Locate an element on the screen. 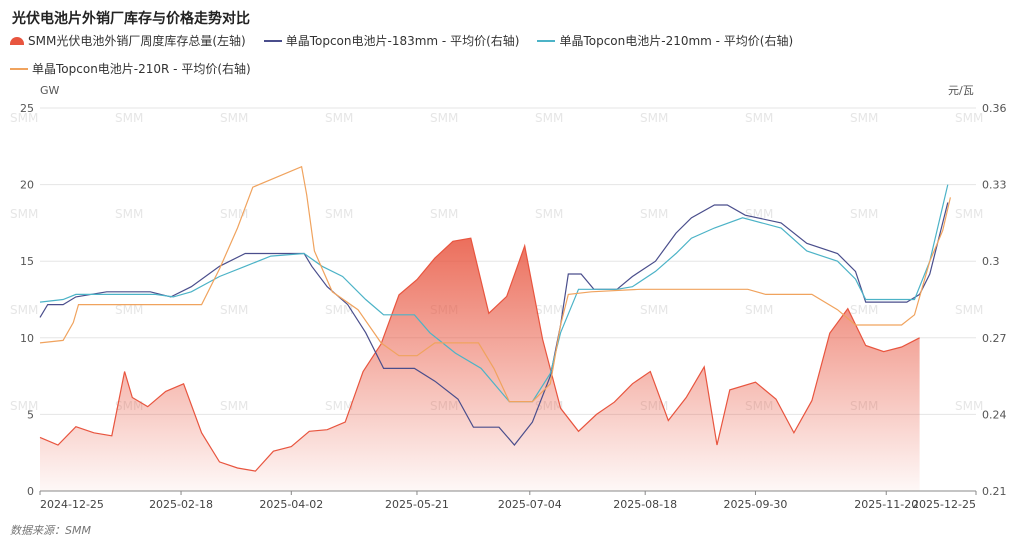 The height and width of the screenshot is (544, 1024). right-tick-label: 0.36 is located at coordinates (994, 108).